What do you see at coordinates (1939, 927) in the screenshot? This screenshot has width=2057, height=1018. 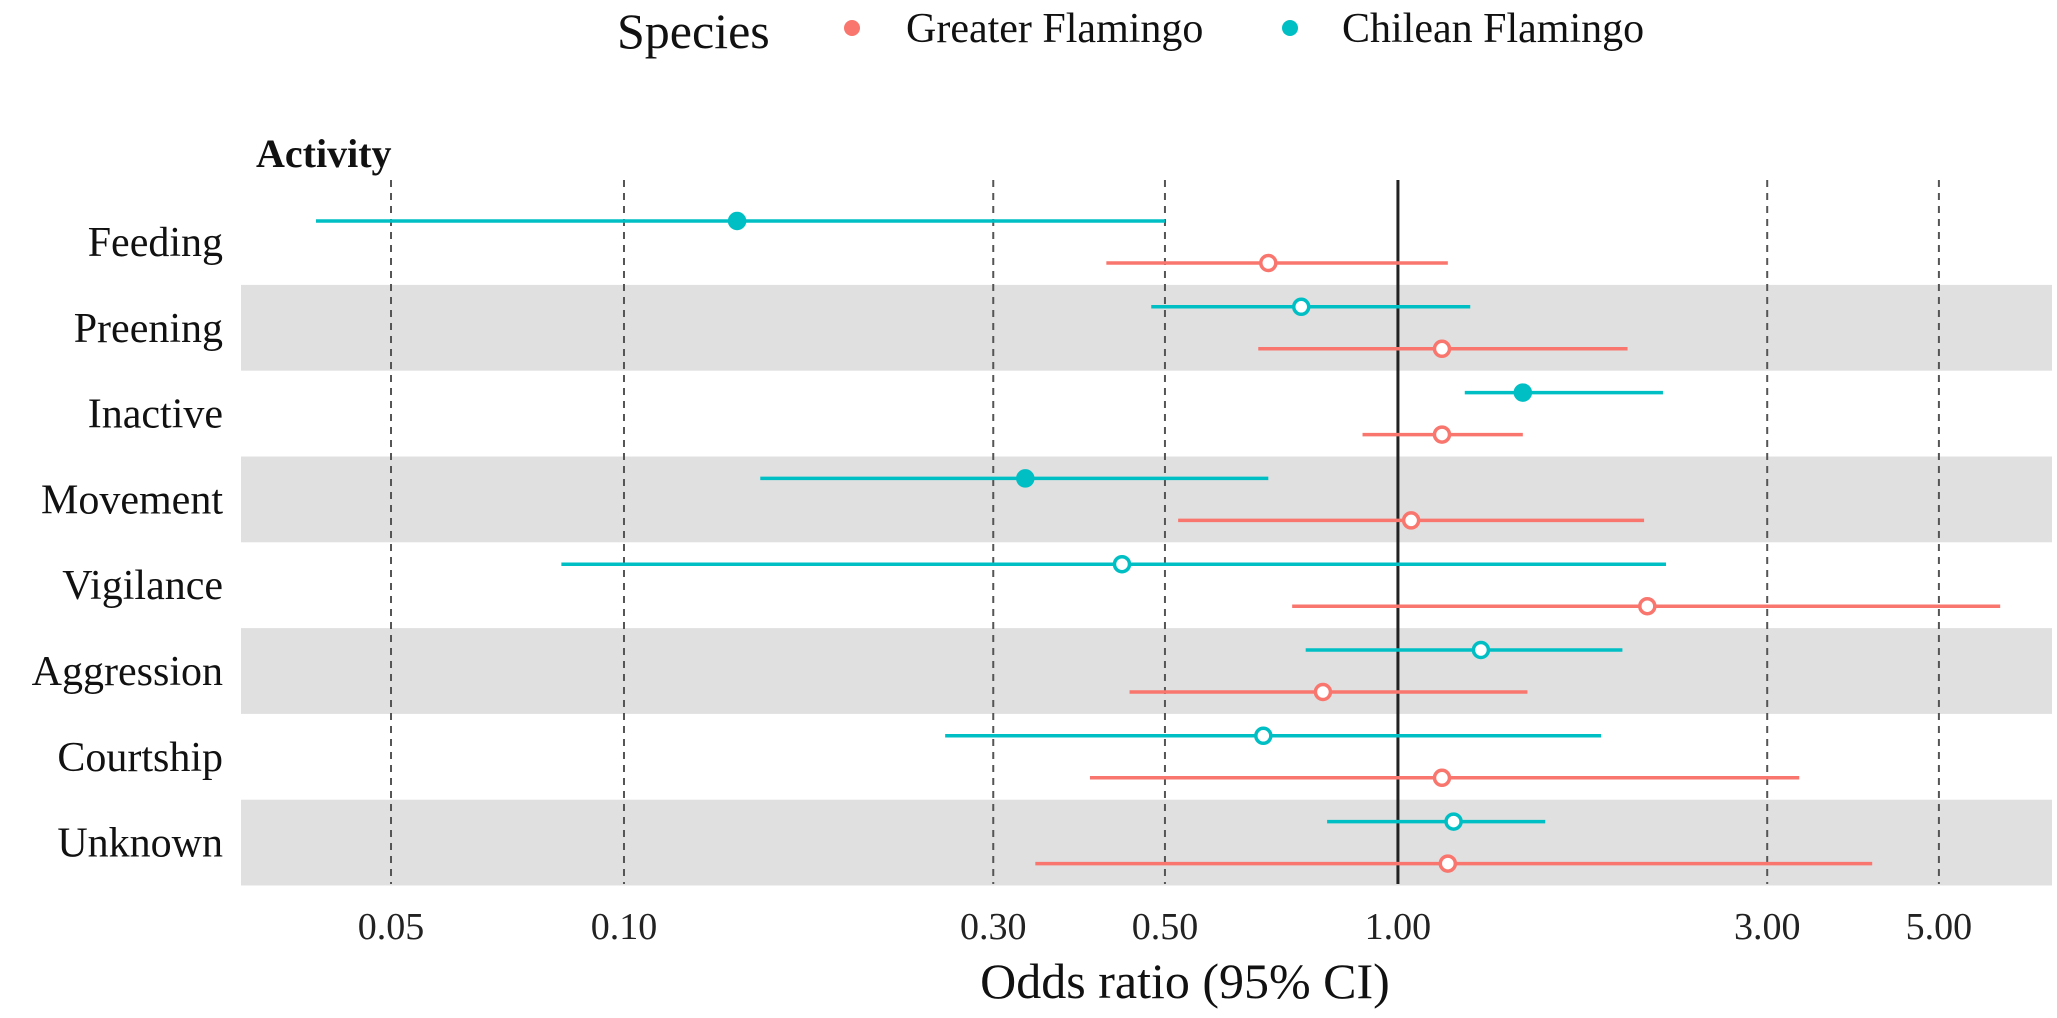 I see `x-tick-label: 5.00` at bounding box center [1939, 927].